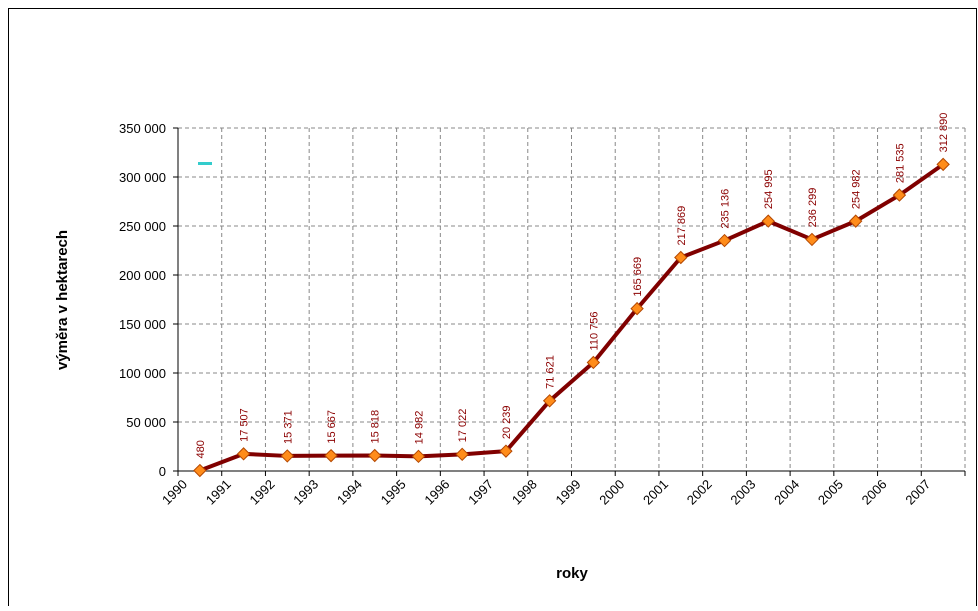  What do you see at coordinates (205, 163) in the screenshot?
I see `legend-key` at bounding box center [205, 163].